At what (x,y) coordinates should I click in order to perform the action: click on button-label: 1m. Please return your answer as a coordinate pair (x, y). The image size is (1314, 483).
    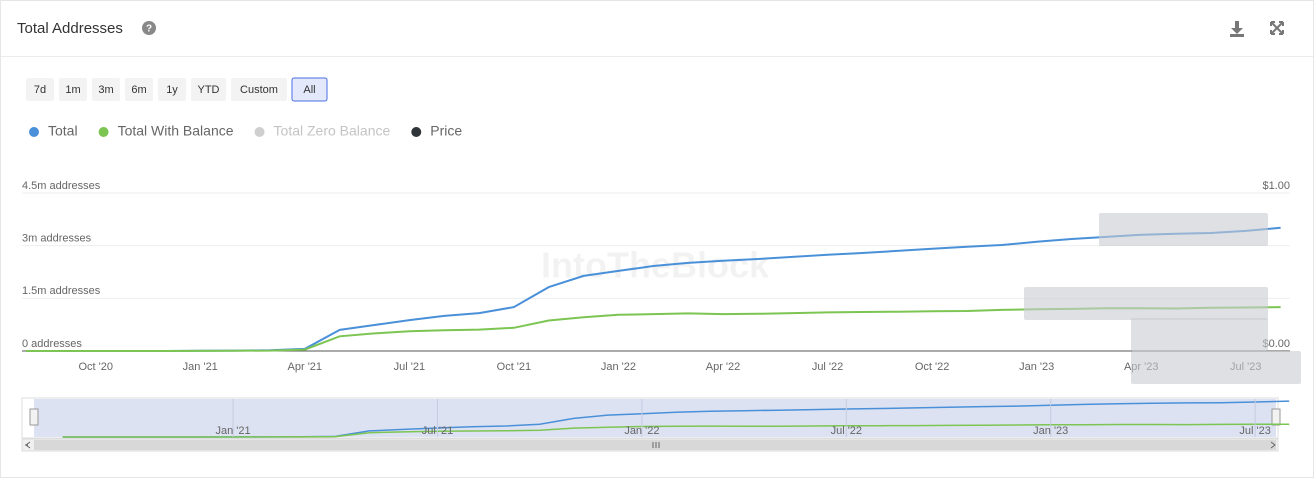
    Looking at the image, I should click on (72, 90).